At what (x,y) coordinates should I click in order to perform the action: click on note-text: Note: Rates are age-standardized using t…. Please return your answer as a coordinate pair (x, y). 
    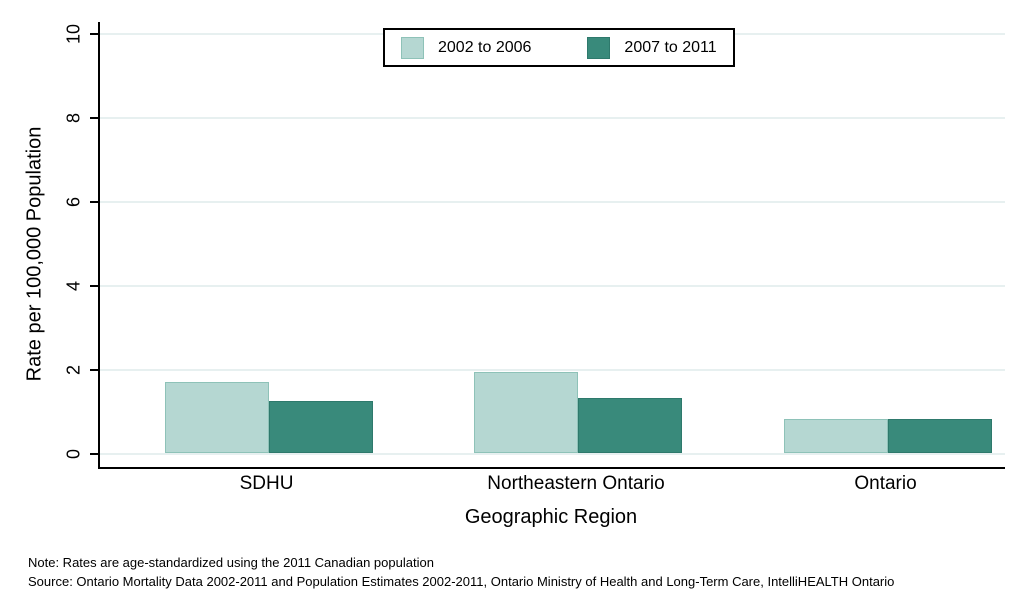
    Looking at the image, I should click on (231, 562).